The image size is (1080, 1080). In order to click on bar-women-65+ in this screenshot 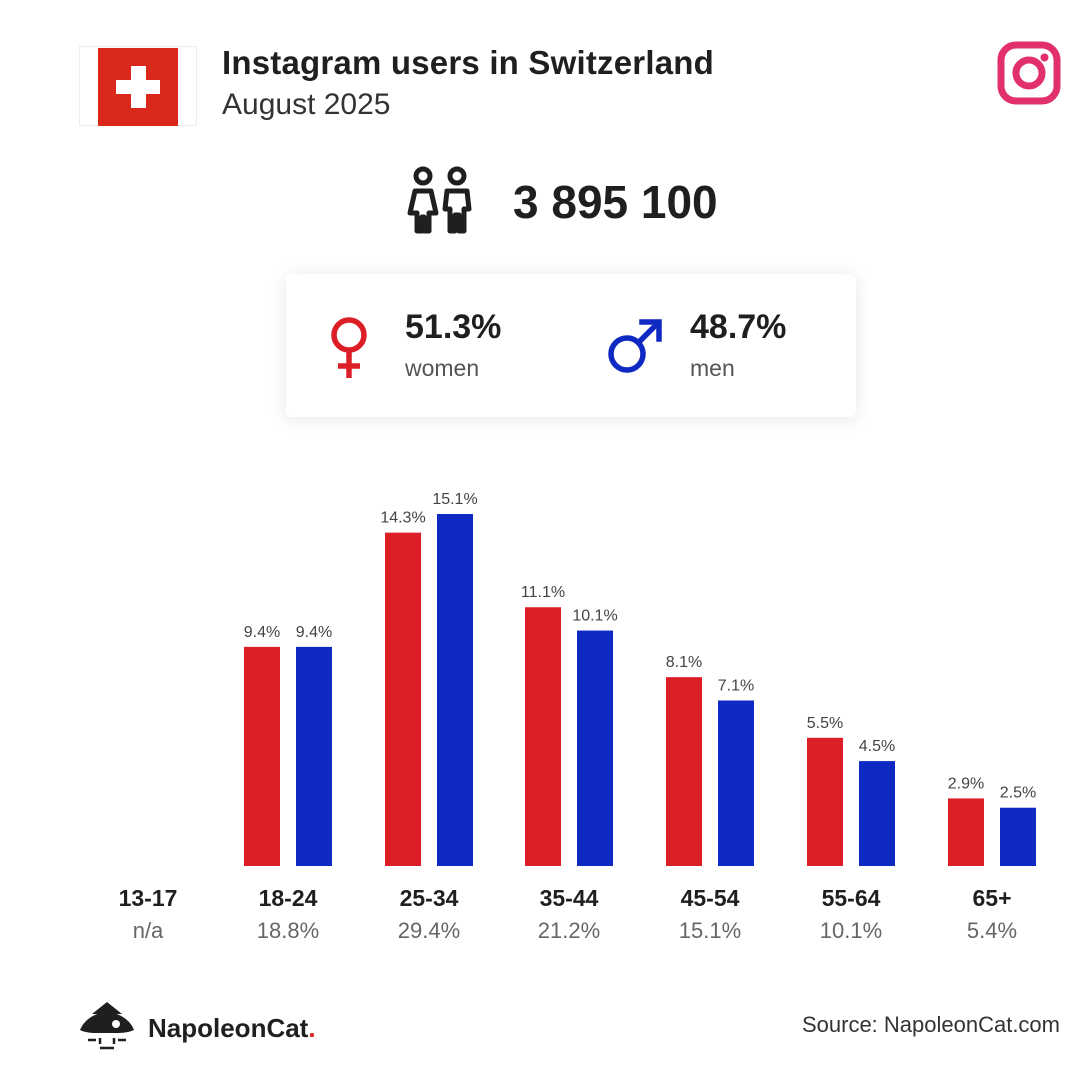, I will do `click(966, 832)`.